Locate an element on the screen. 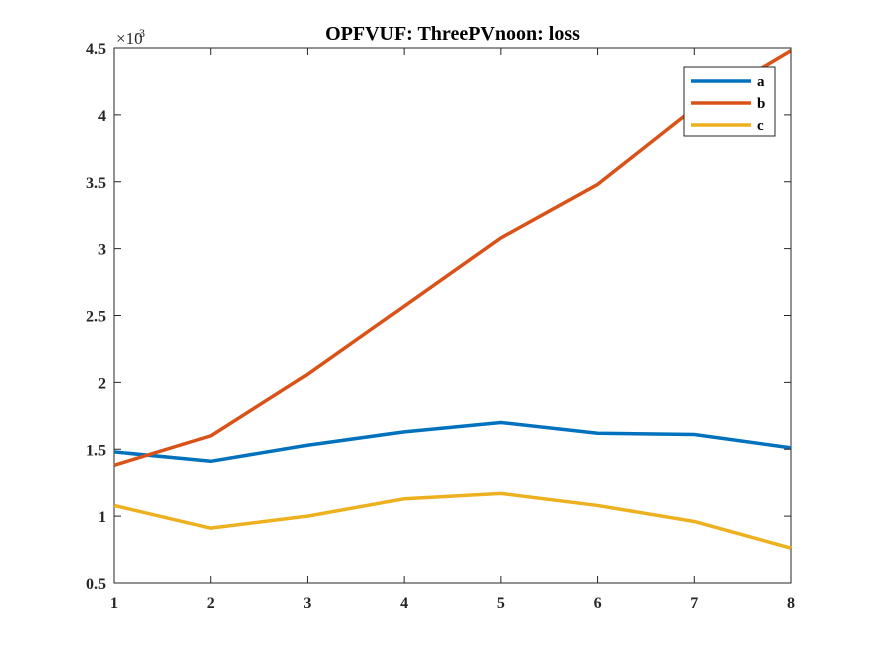 The image size is (875, 656). y-tick-label: 2 is located at coordinates (102, 383).